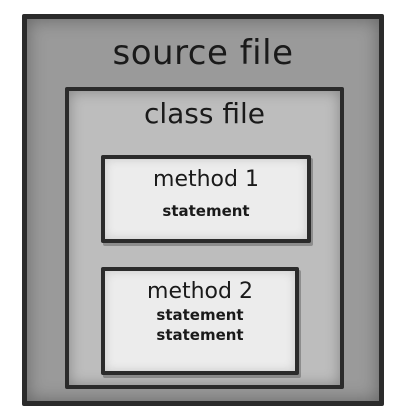 The height and width of the screenshot is (420, 419). I want to click on class-file-title: class file, so click(204, 113).